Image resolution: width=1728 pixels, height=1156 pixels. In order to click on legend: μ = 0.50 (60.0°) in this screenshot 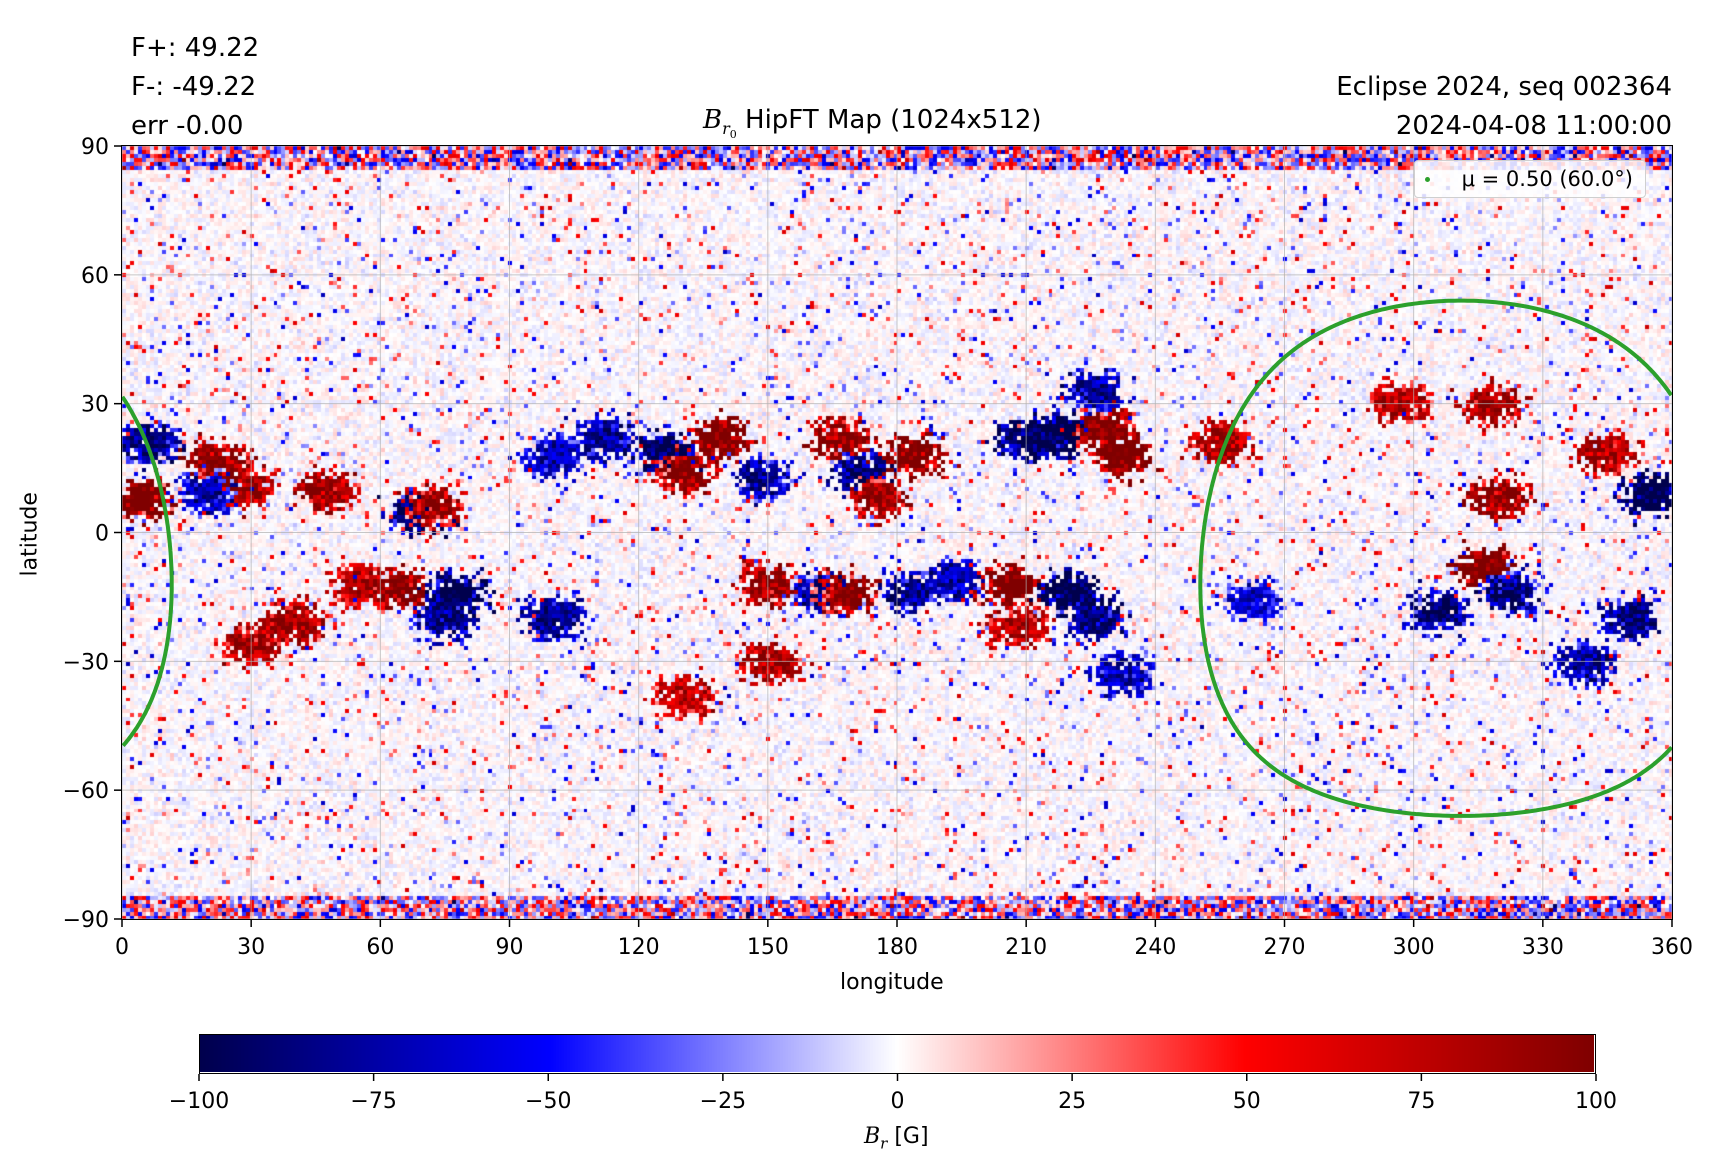, I will do `click(1529, 179)`.